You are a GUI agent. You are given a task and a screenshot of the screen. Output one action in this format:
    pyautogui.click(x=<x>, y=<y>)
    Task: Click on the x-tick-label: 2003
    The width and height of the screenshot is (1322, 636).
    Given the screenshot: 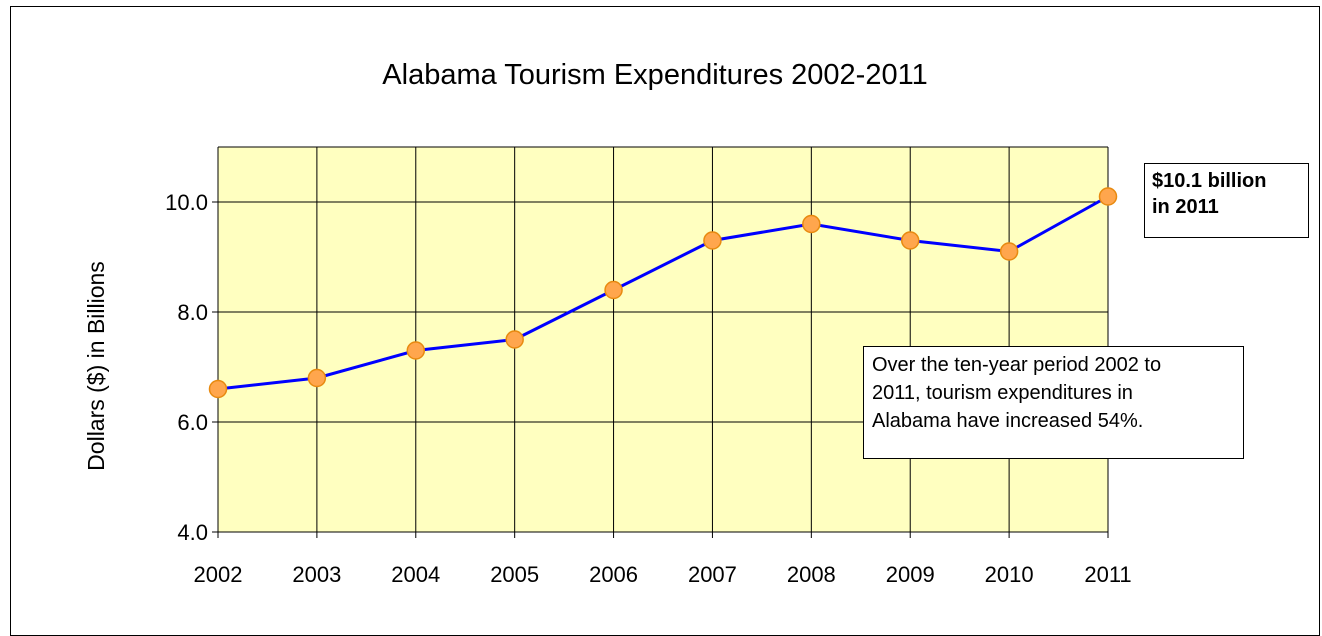 What is the action you would take?
    pyautogui.click(x=316, y=574)
    